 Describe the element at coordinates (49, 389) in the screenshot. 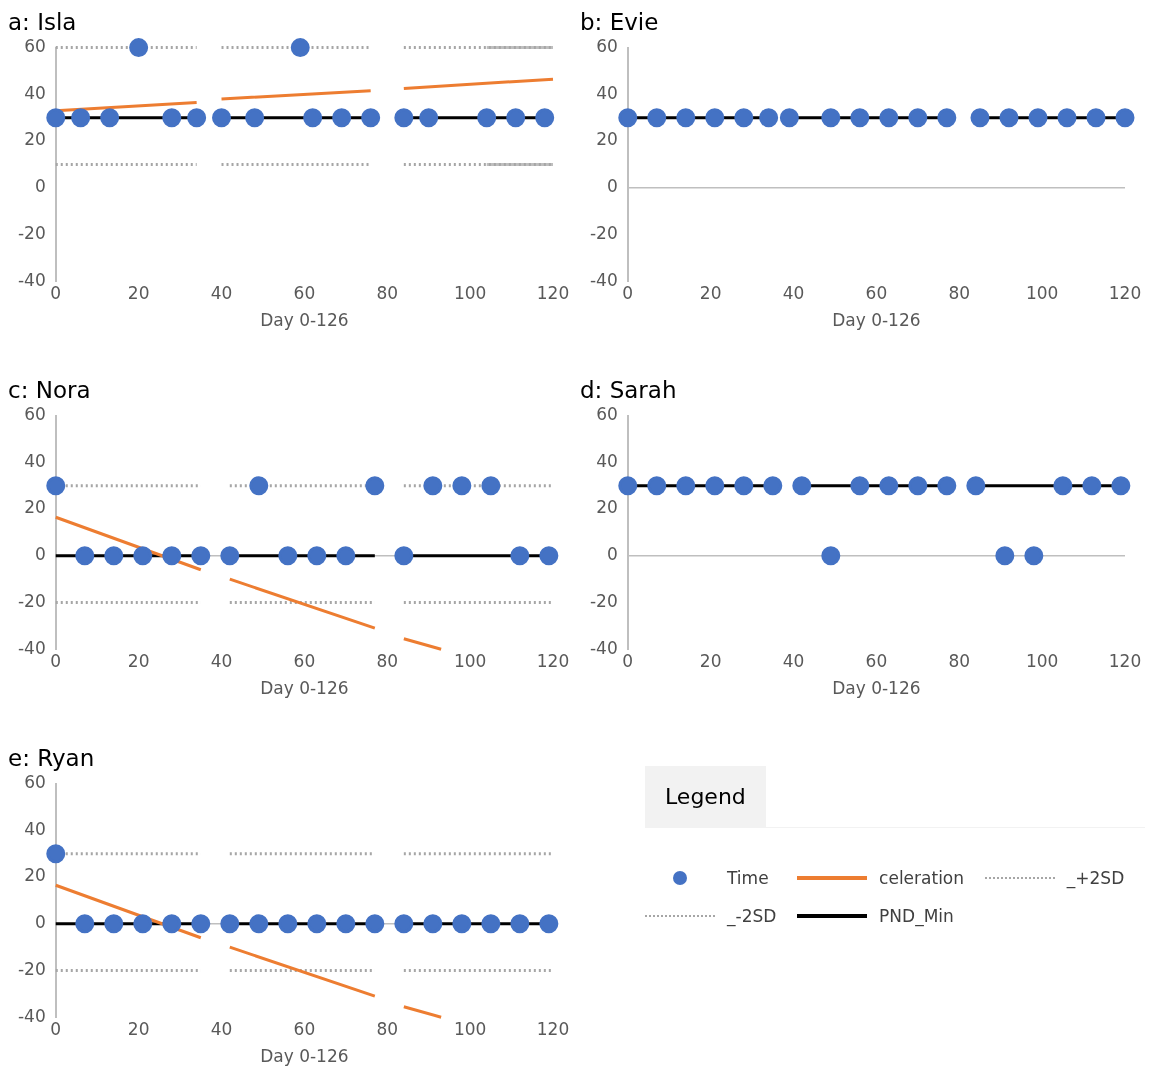

I see `chart-title: c: Nora` at that location.